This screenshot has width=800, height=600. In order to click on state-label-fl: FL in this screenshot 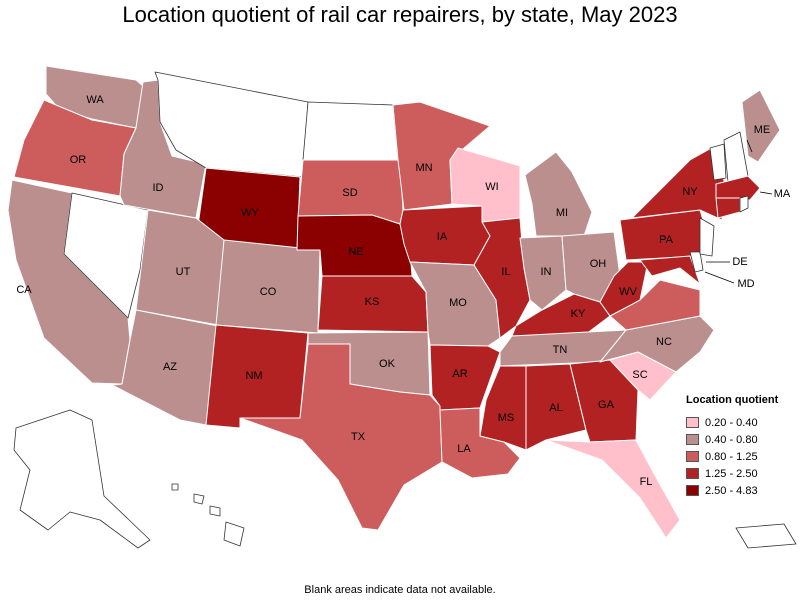, I will do `click(646, 482)`.